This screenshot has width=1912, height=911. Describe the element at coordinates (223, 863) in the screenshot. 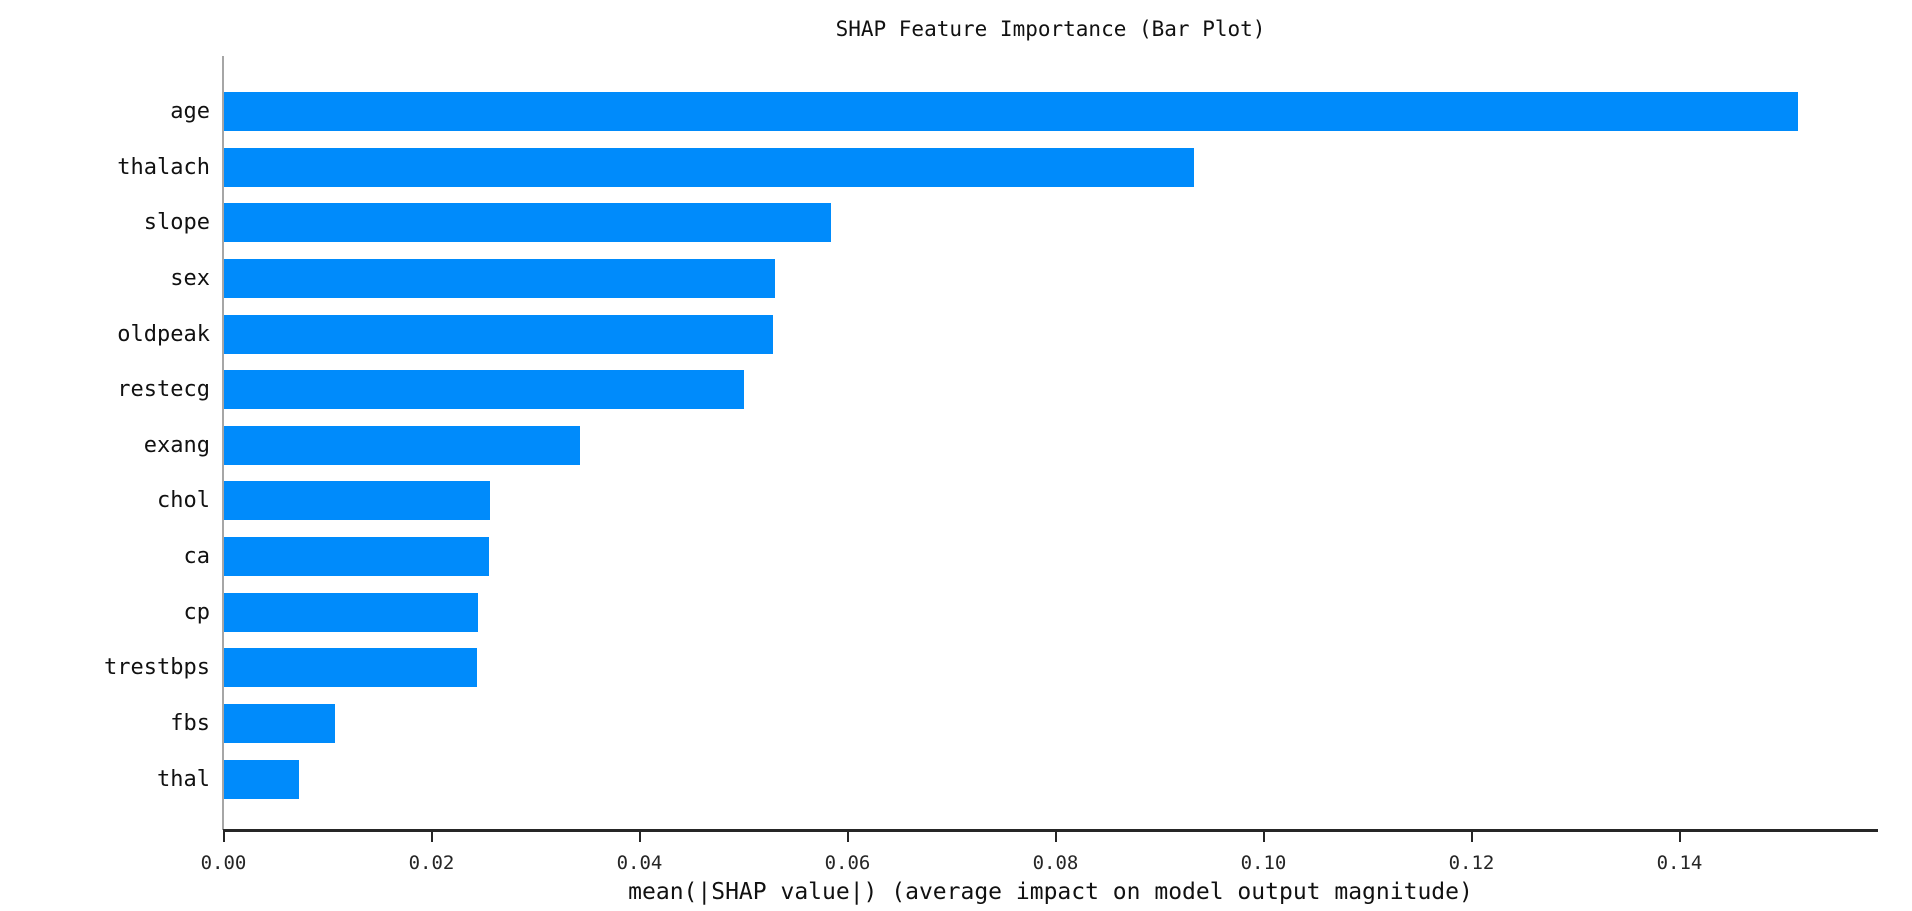

I see `x-tick-label: 0.00` at that location.